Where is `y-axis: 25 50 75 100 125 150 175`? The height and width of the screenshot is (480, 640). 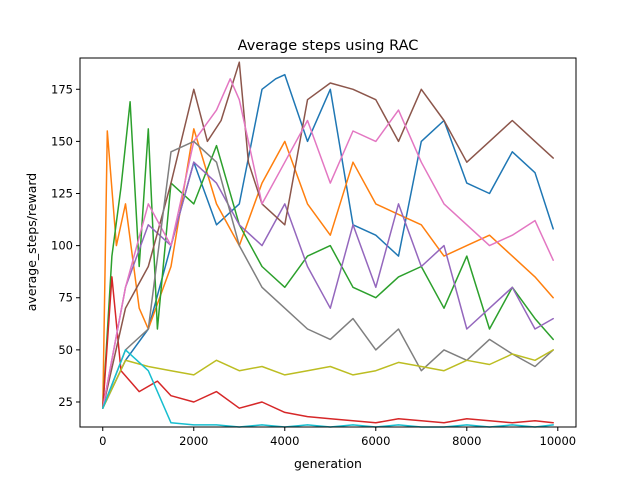
y-axis: 25 50 75 100 125 150 175 is located at coordinates (65, 245).